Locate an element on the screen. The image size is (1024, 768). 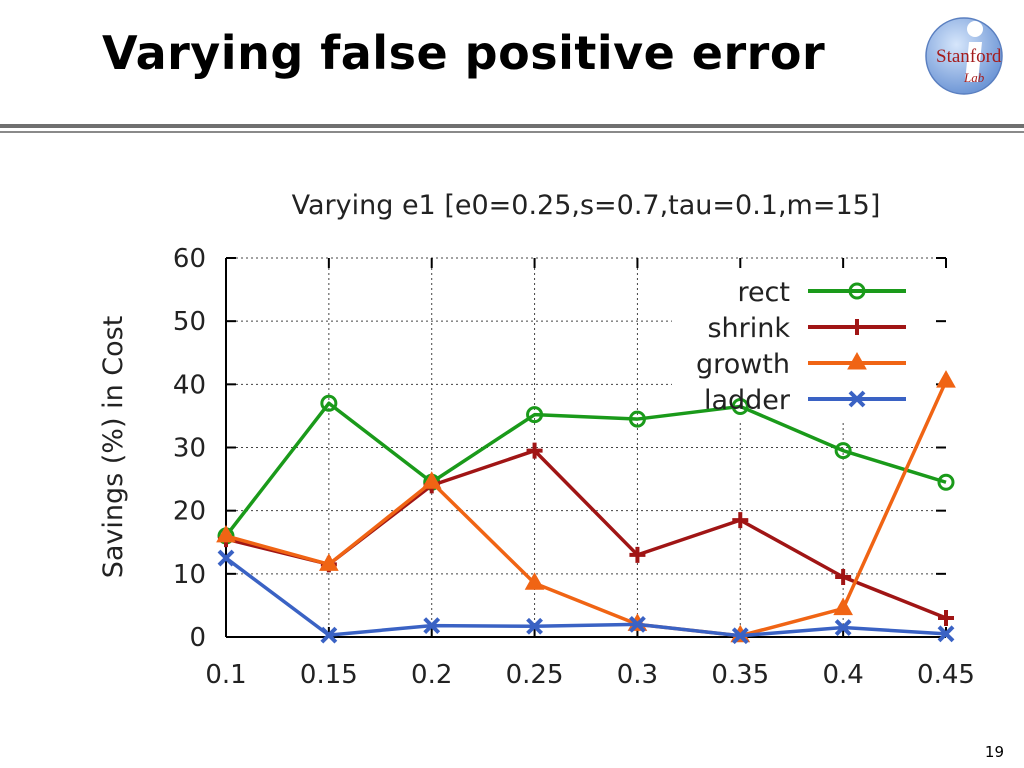
page-number: 19 is located at coordinates (994, 752).